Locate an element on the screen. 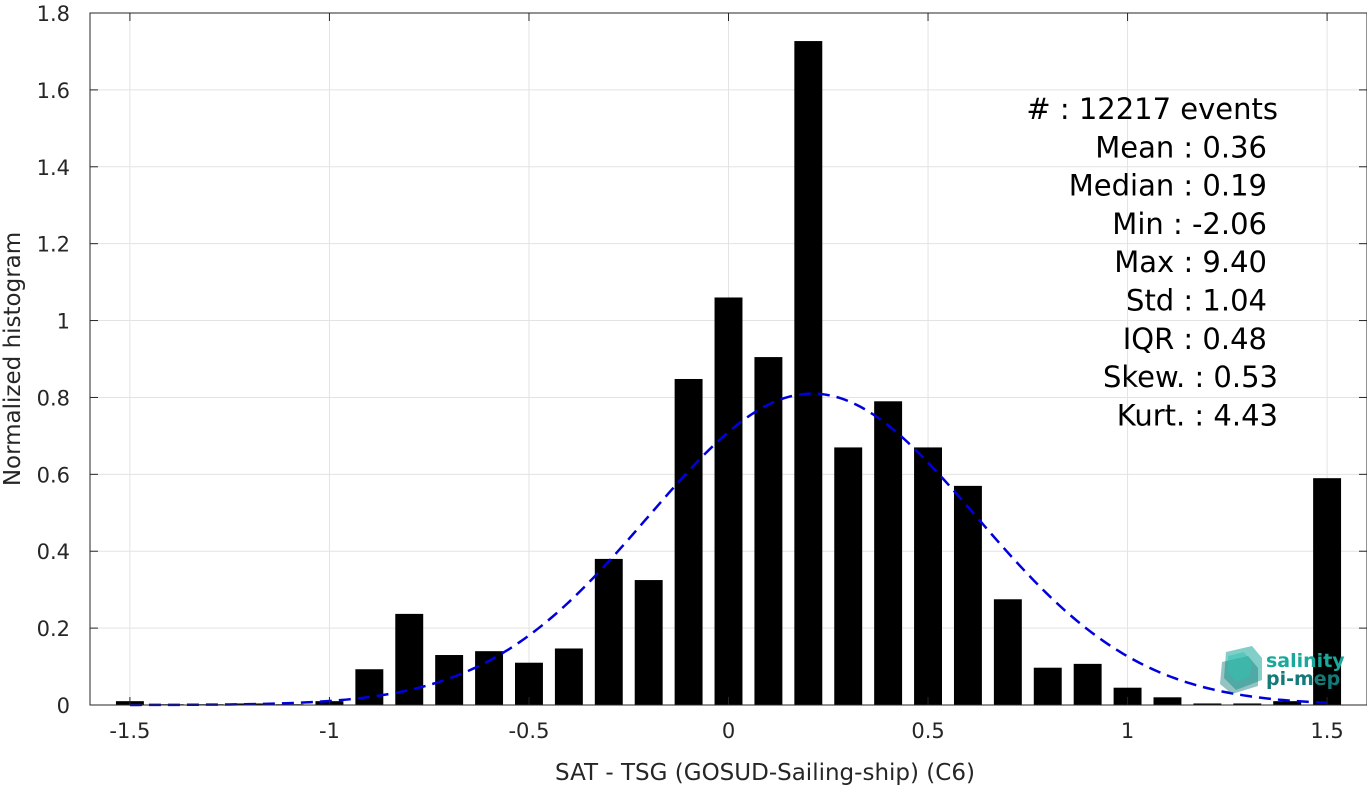 The height and width of the screenshot is (787, 1367). logo-mark-icon is located at coordinates (1241, 670).